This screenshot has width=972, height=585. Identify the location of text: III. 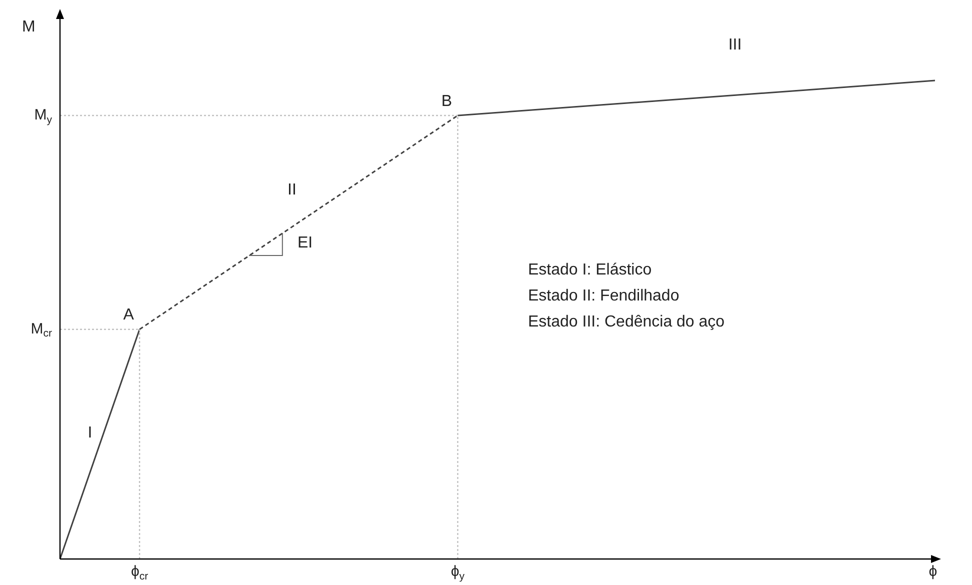
(735, 45).